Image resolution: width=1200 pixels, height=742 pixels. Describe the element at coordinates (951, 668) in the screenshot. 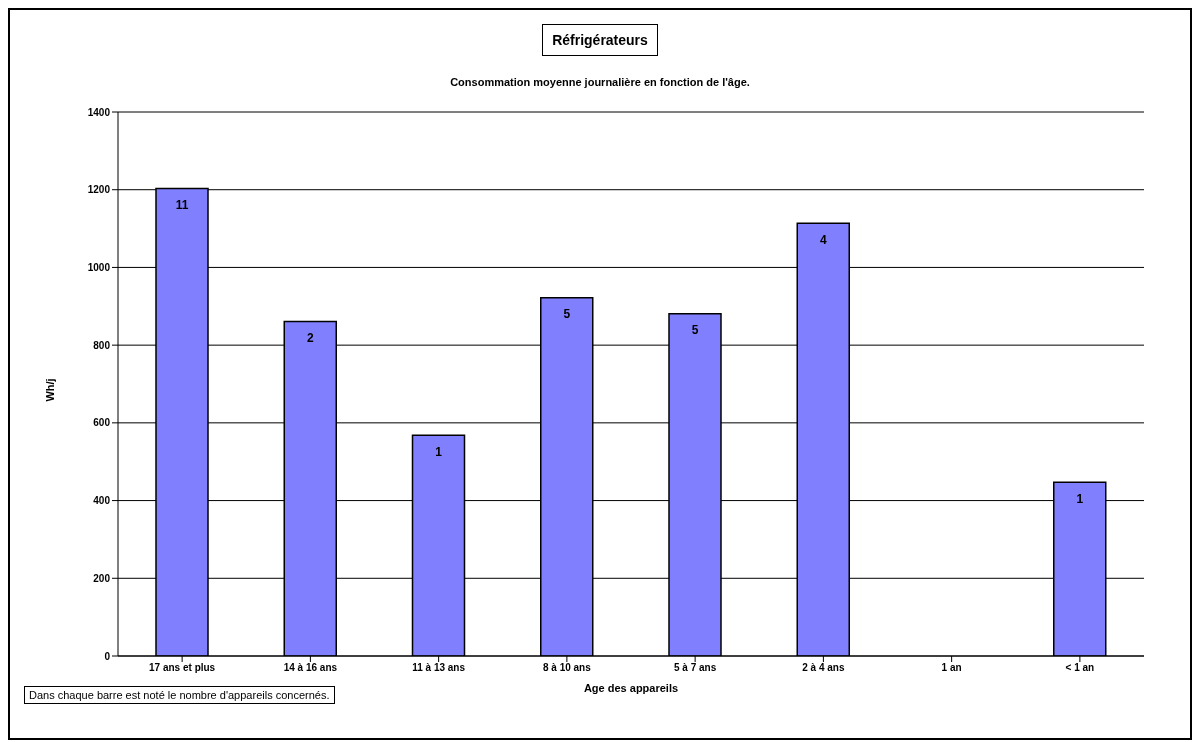

I see `x-tick-label: 1 an` at that location.